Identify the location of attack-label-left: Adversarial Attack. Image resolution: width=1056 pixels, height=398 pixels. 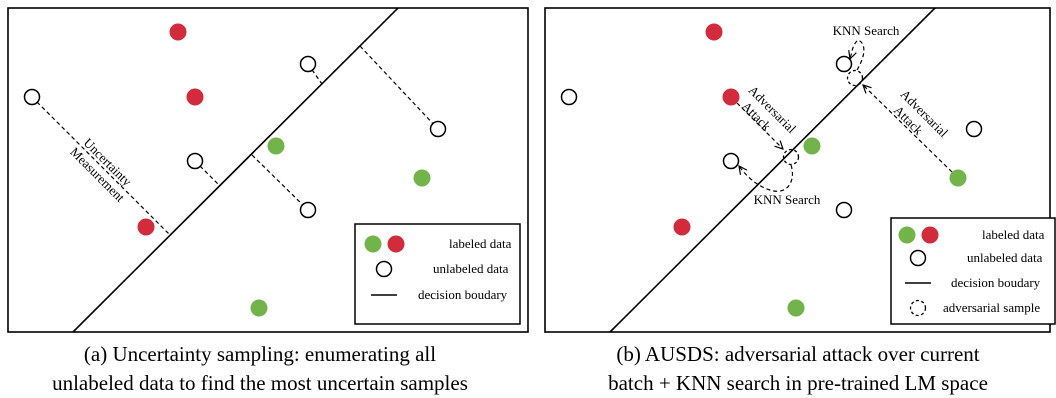
(767, 116).